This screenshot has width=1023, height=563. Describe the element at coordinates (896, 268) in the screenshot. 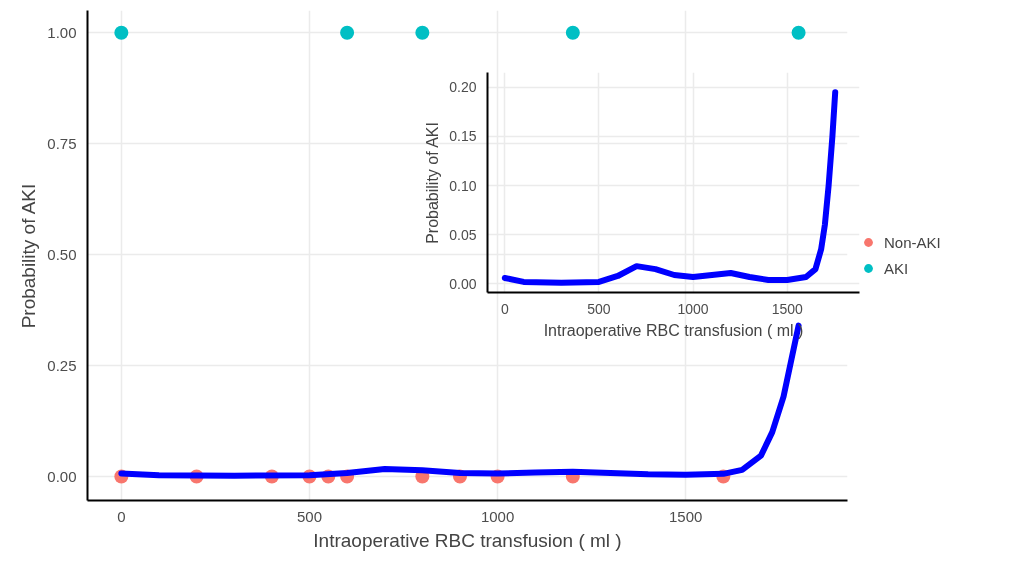

I see `legend-label: AKI` at that location.